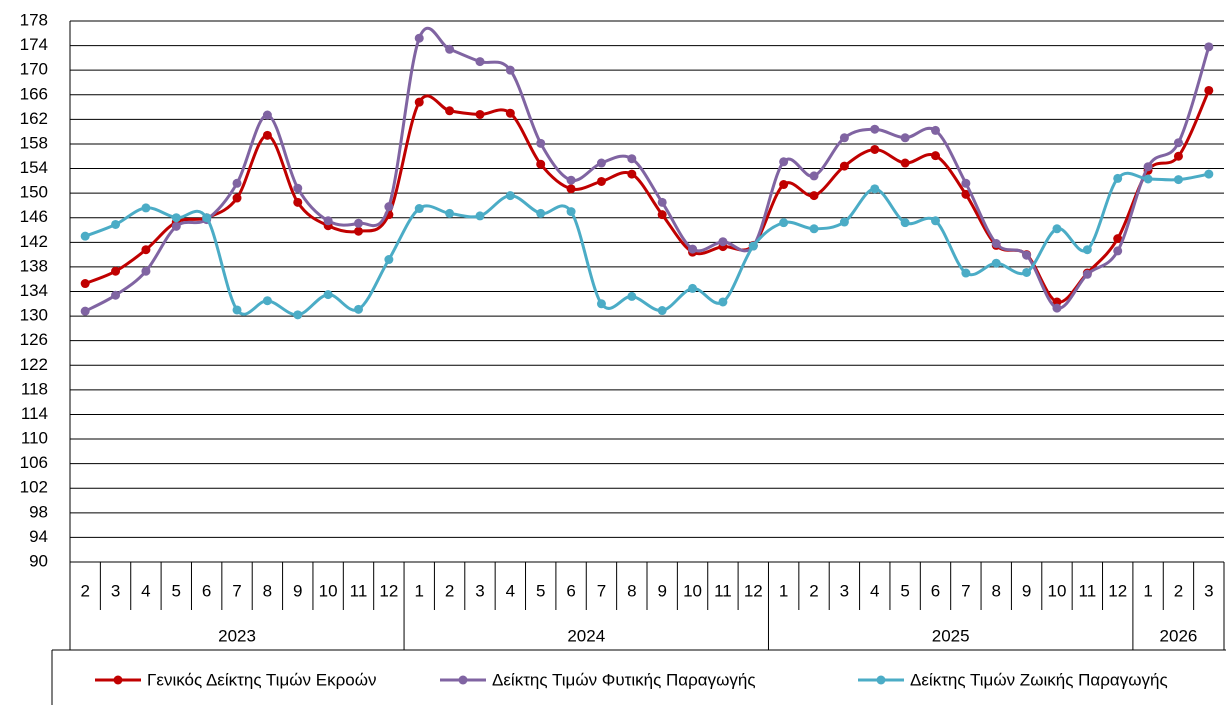  Describe the element at coordinates (38, 511) in the screenshot. I see `y-tick-label: 98` at that location.